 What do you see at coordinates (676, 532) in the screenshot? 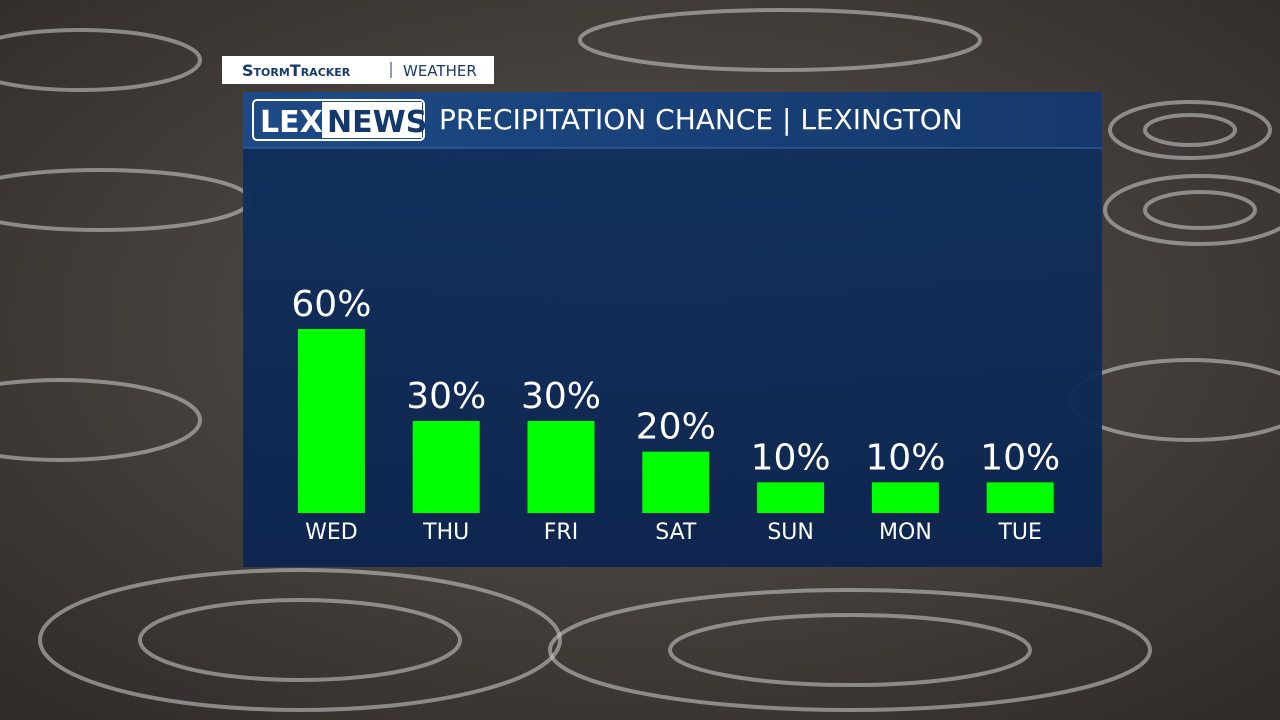
I see `x-tick-label: SAT` at bounding box center [676, 532].